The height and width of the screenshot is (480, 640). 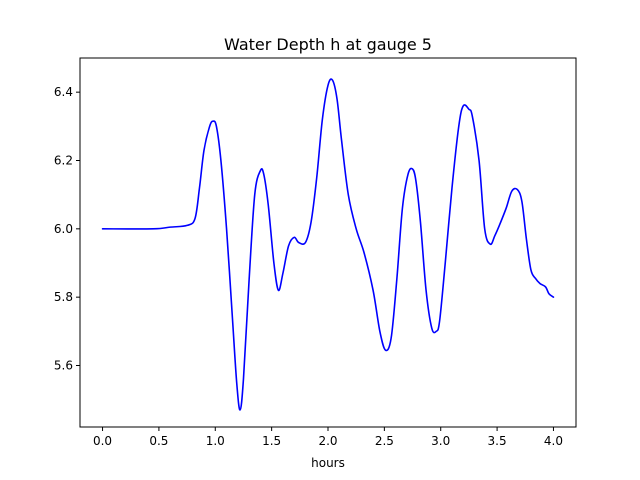 I want to click on x-tick-label: 4.0, so click(x=553, y=441).